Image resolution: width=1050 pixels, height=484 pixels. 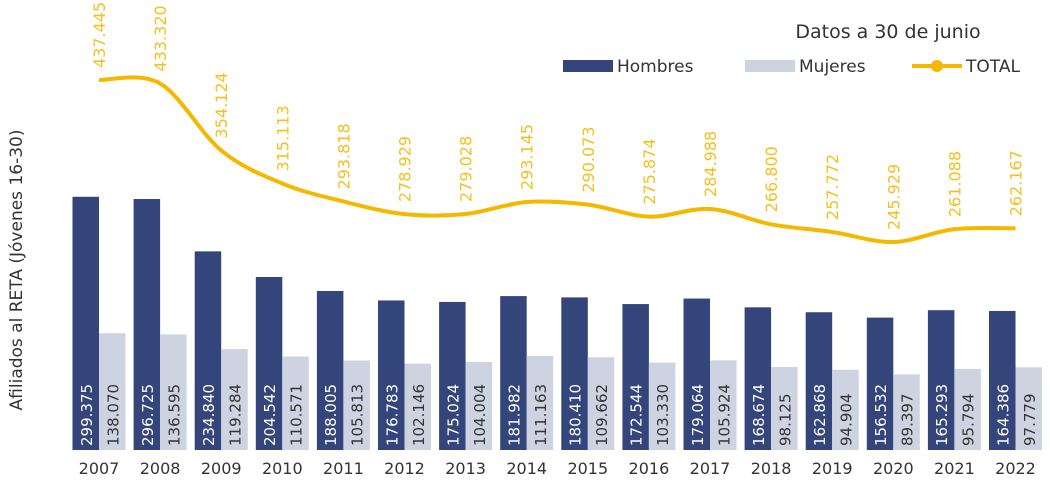 I want to click on bar-label: 95.794, so click(x=969, y=420).